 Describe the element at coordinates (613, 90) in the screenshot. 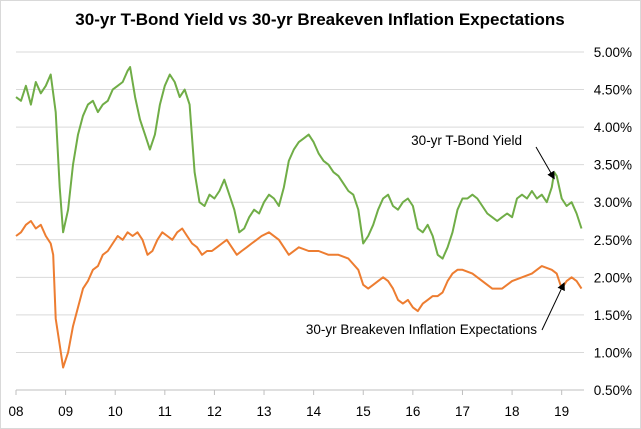

I see `y-tick-label: 4.50%` at that location.